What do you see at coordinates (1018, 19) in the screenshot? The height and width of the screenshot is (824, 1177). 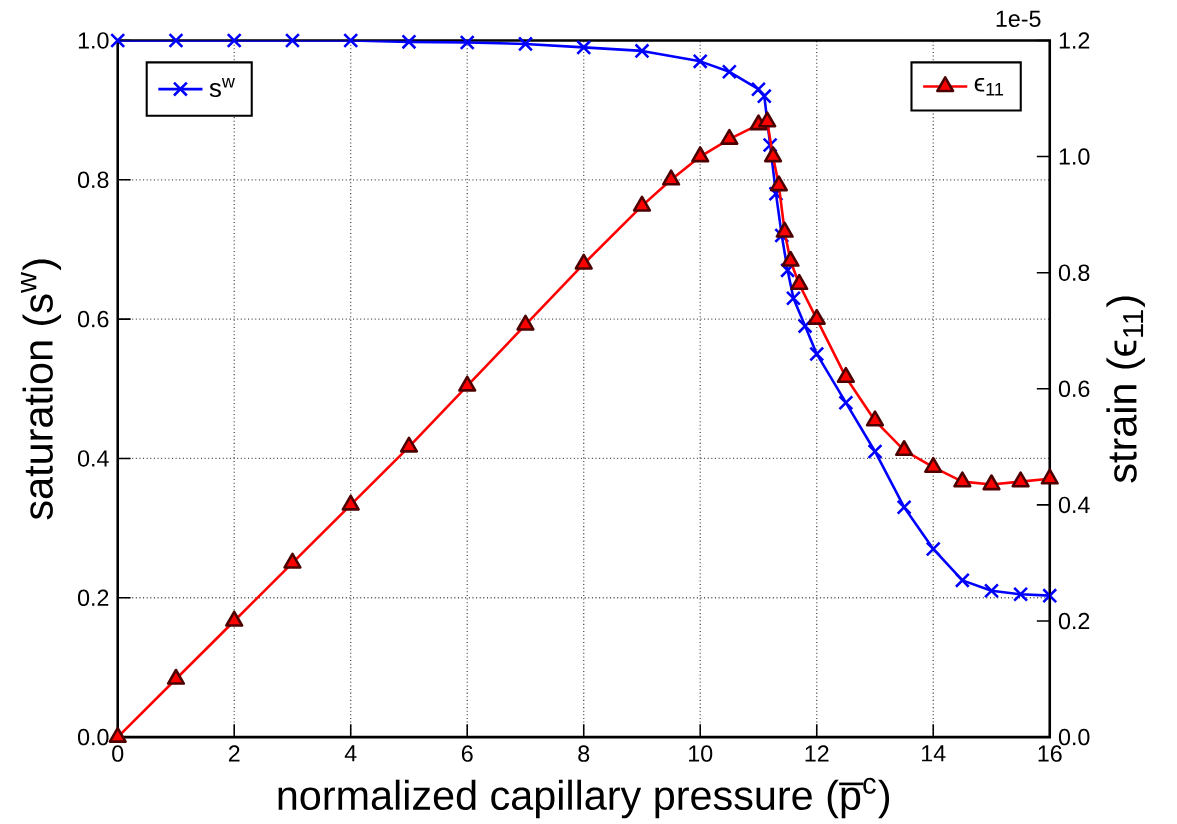 I see `text: 1e-5` at bounding box center [1018, 19].